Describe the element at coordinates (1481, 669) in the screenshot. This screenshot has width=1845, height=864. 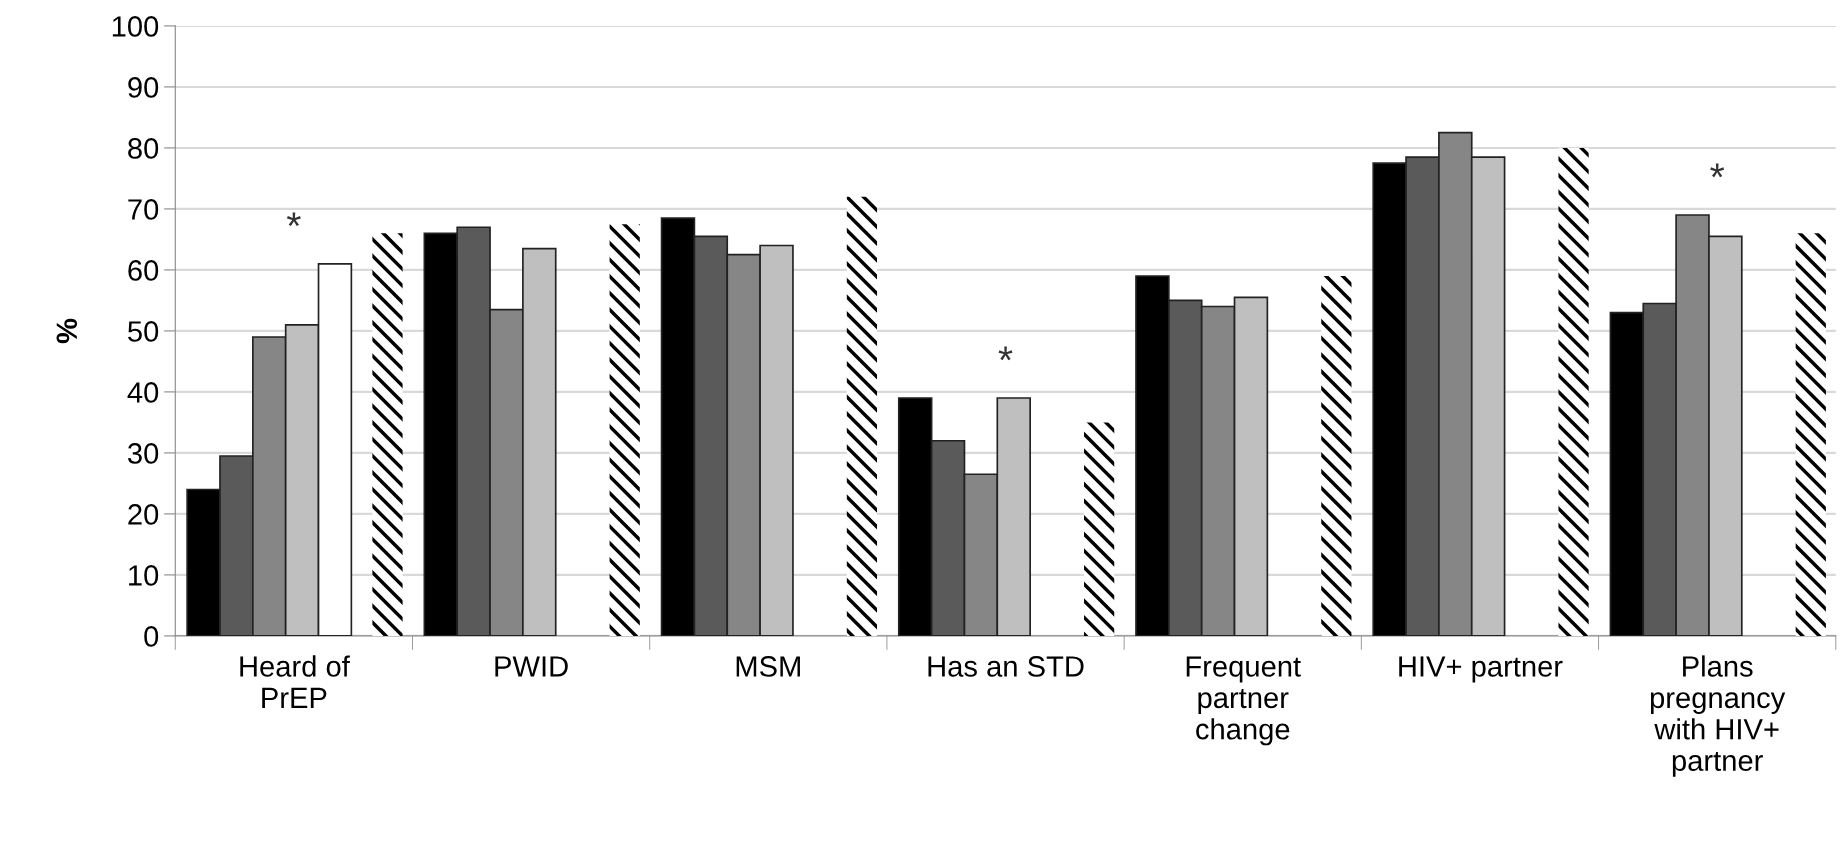
I see `x-tick-label: HIV+ partner` at that location.